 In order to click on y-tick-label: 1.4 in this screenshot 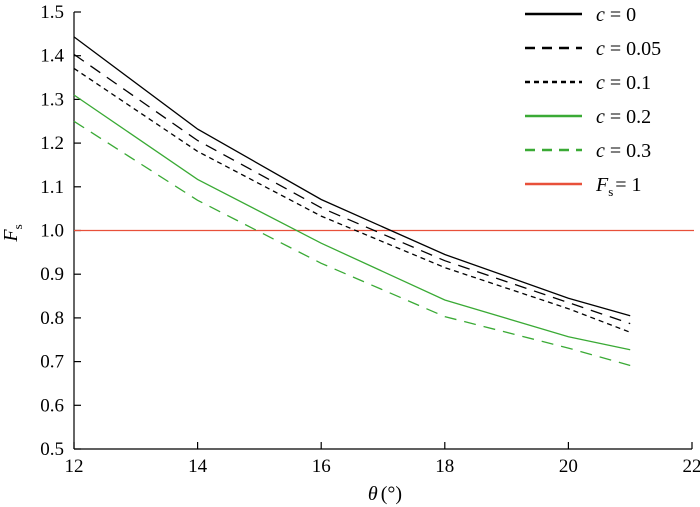, I will do `click(52, 56)`.